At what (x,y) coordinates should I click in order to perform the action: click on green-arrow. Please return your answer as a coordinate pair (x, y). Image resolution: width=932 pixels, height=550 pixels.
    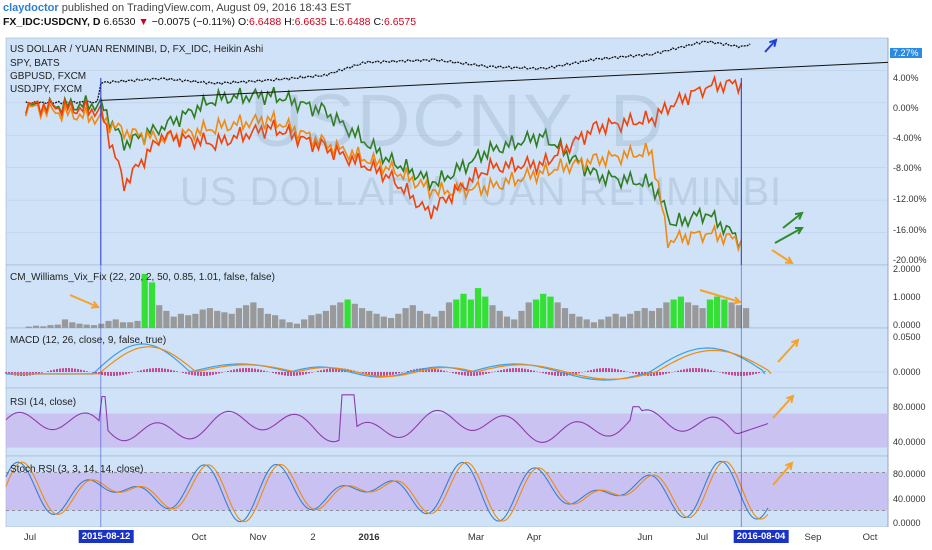
    Looking at the image, I should click on (792, 220).